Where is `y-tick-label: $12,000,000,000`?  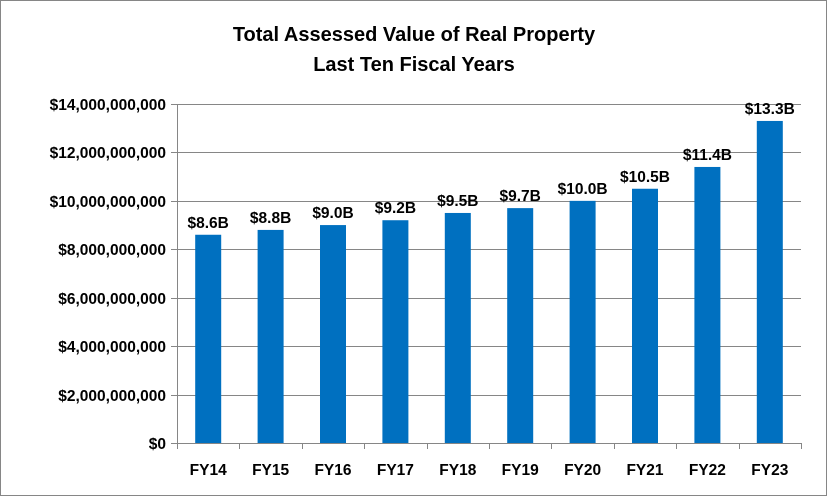
y-tick-label: $12,000,000,000 is located at coordinates (108, 153).